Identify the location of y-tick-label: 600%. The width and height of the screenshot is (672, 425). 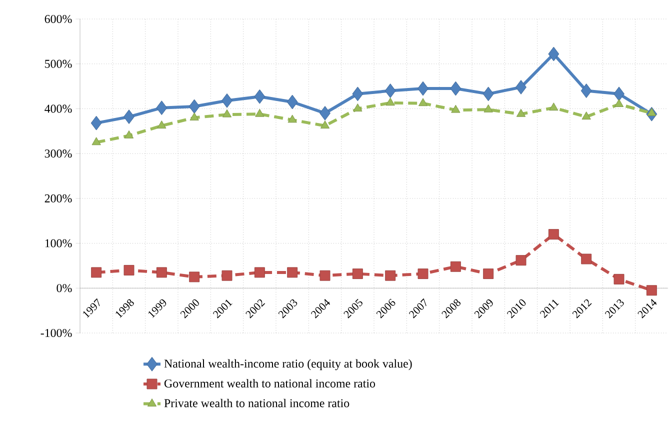
(58, 19).